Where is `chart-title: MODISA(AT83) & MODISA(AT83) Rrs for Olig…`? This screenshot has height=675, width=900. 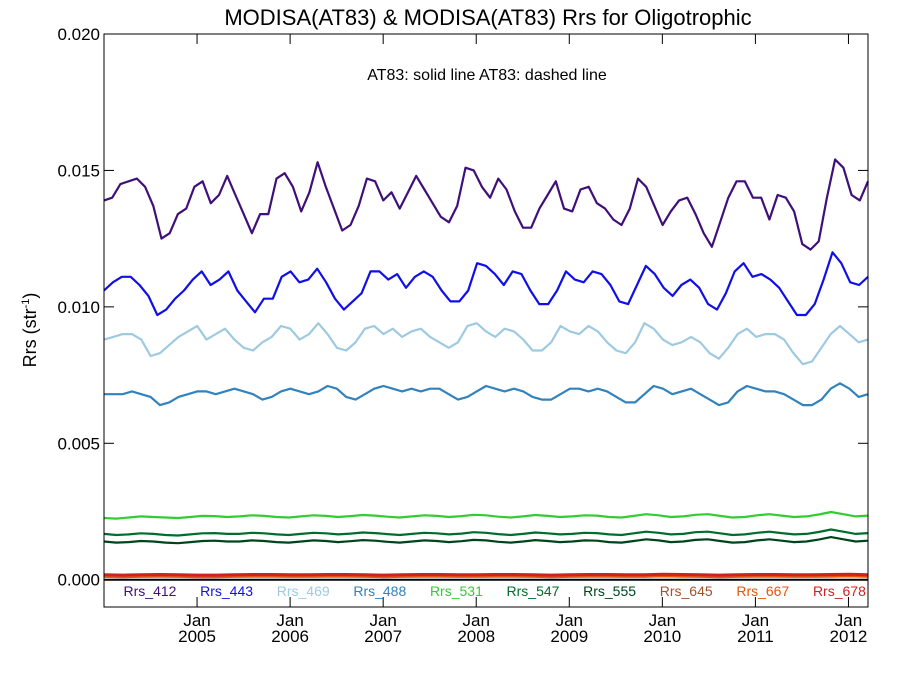
chart-title: MODISA(AT83) & MODISA(AT83) Rrs for Olig… is located at coordinates (487, 17).